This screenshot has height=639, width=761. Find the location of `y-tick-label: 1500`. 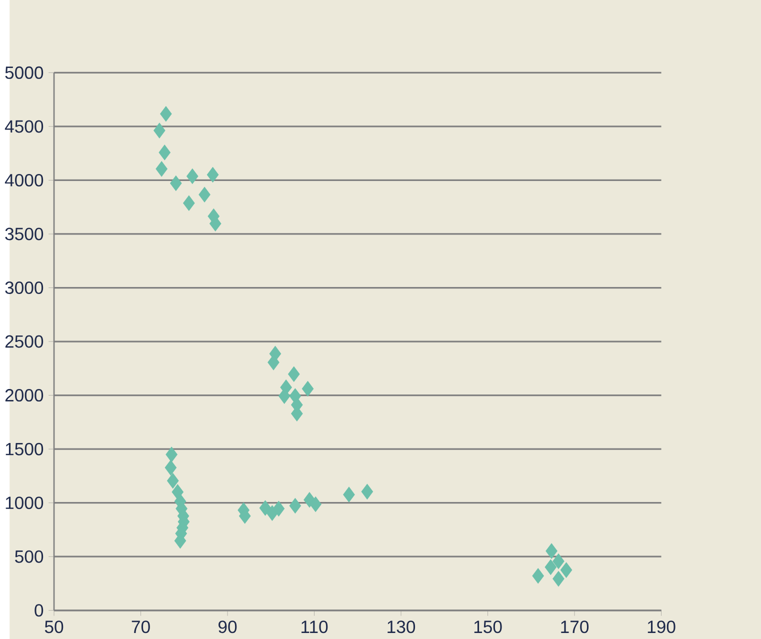

y-tick-label: 1500 is located at coordinates (25, 449).